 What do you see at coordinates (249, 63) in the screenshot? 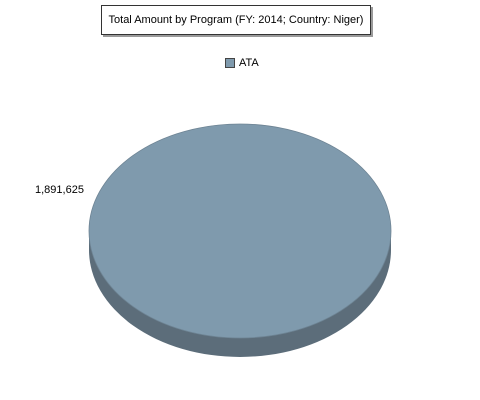
I see `legend-label-ata: ATA` at bounding box center [249, 63].